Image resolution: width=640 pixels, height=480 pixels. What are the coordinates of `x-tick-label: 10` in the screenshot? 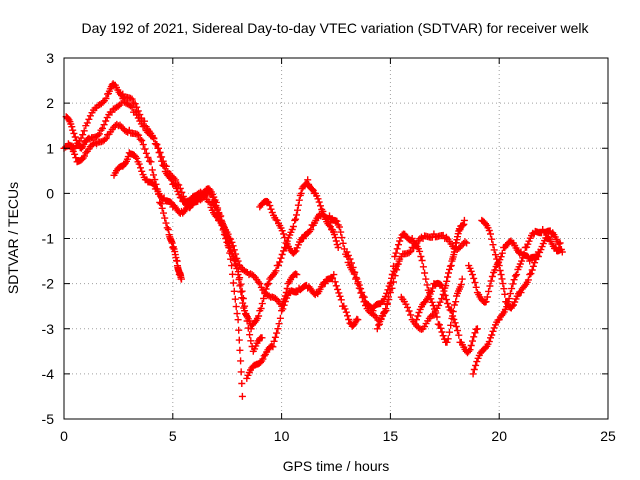 It's located at (282, 436).